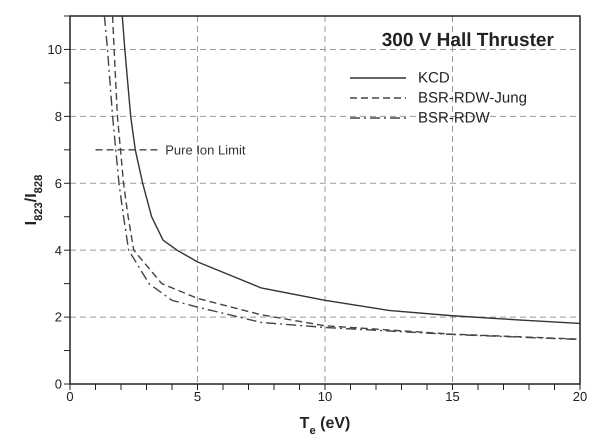  I want to click on y-tick-label: 8, so click(58, 116).